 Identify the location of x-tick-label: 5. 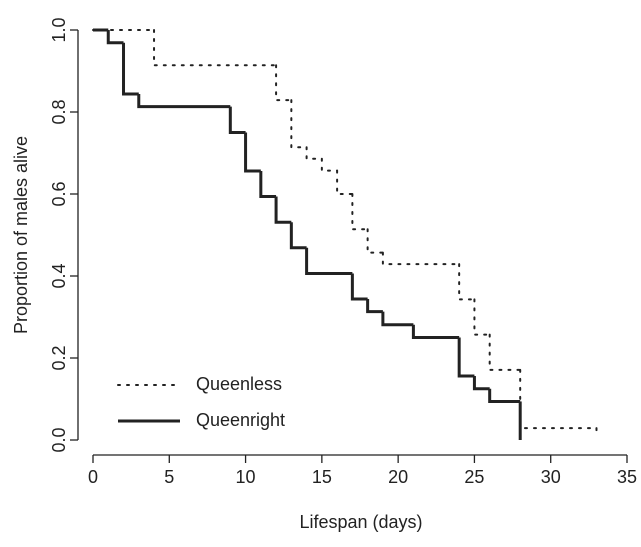
(169, 477).